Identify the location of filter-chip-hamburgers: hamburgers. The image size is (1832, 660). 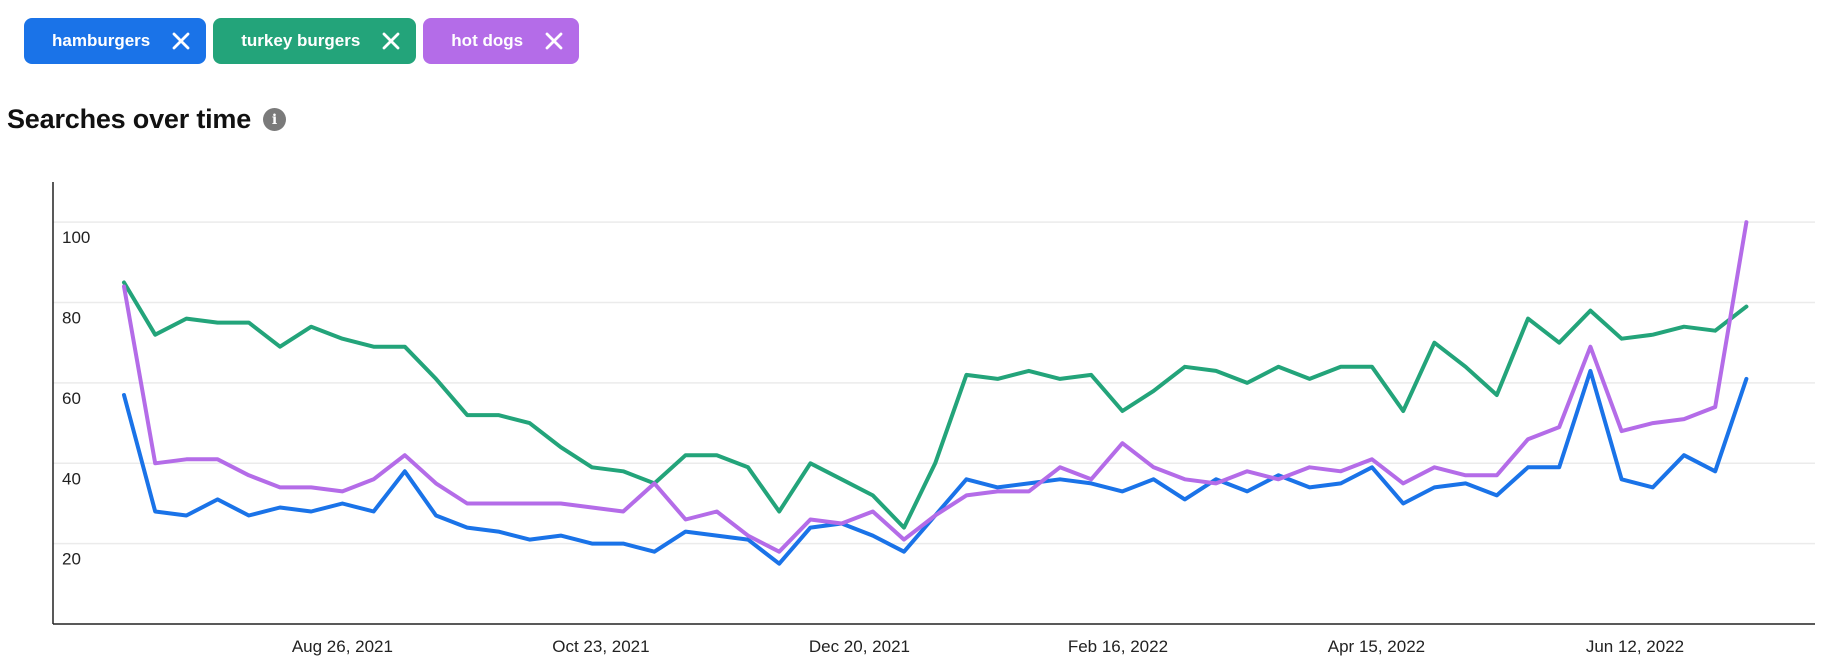
(115, 41).